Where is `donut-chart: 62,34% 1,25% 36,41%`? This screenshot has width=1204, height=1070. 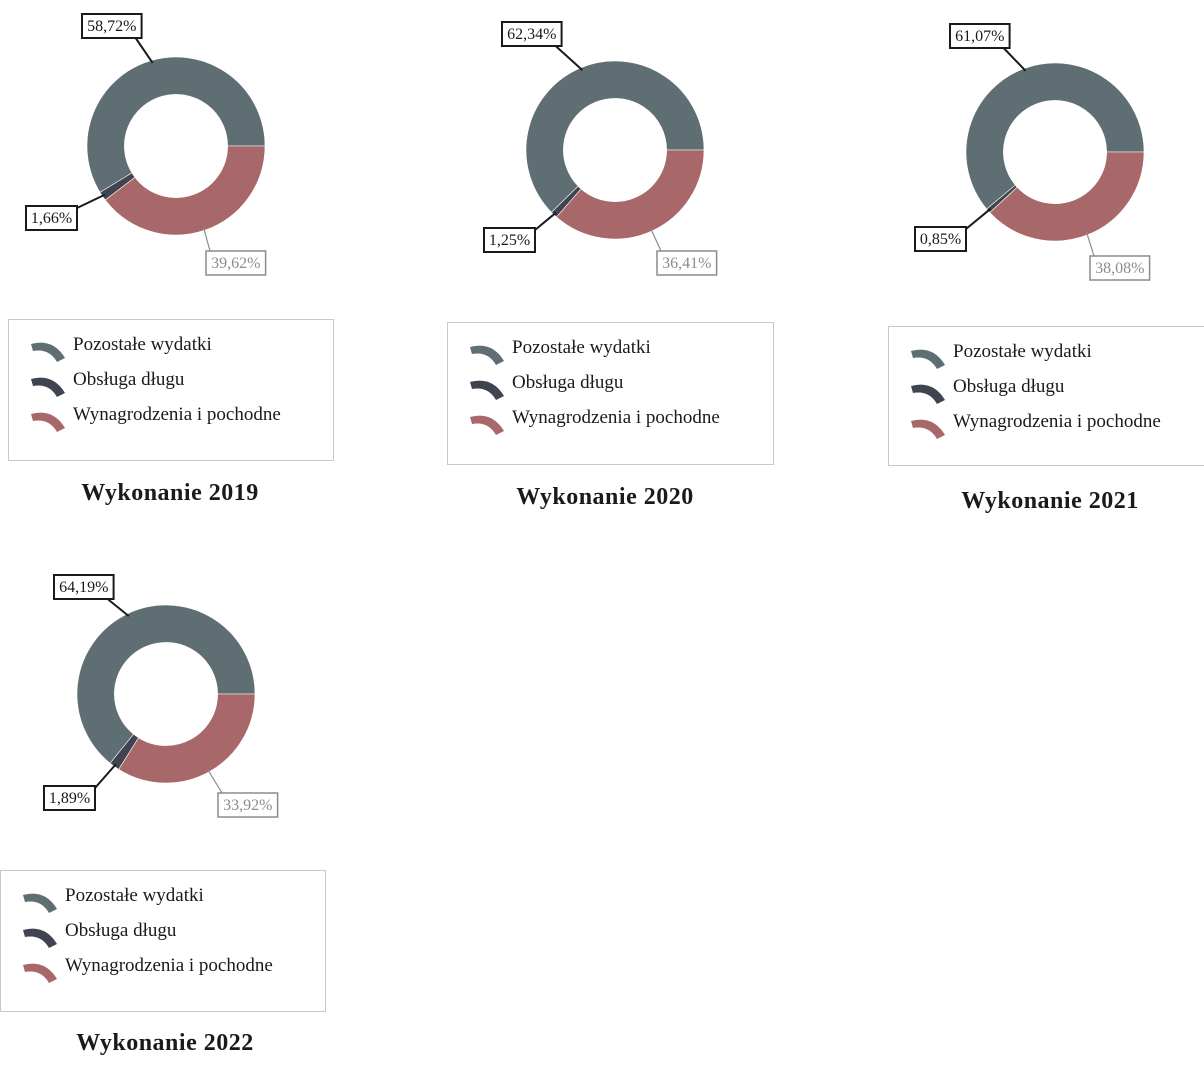
donut-chart: 62,34% 1,25% 36,41% is located at coordinates (600, 148).